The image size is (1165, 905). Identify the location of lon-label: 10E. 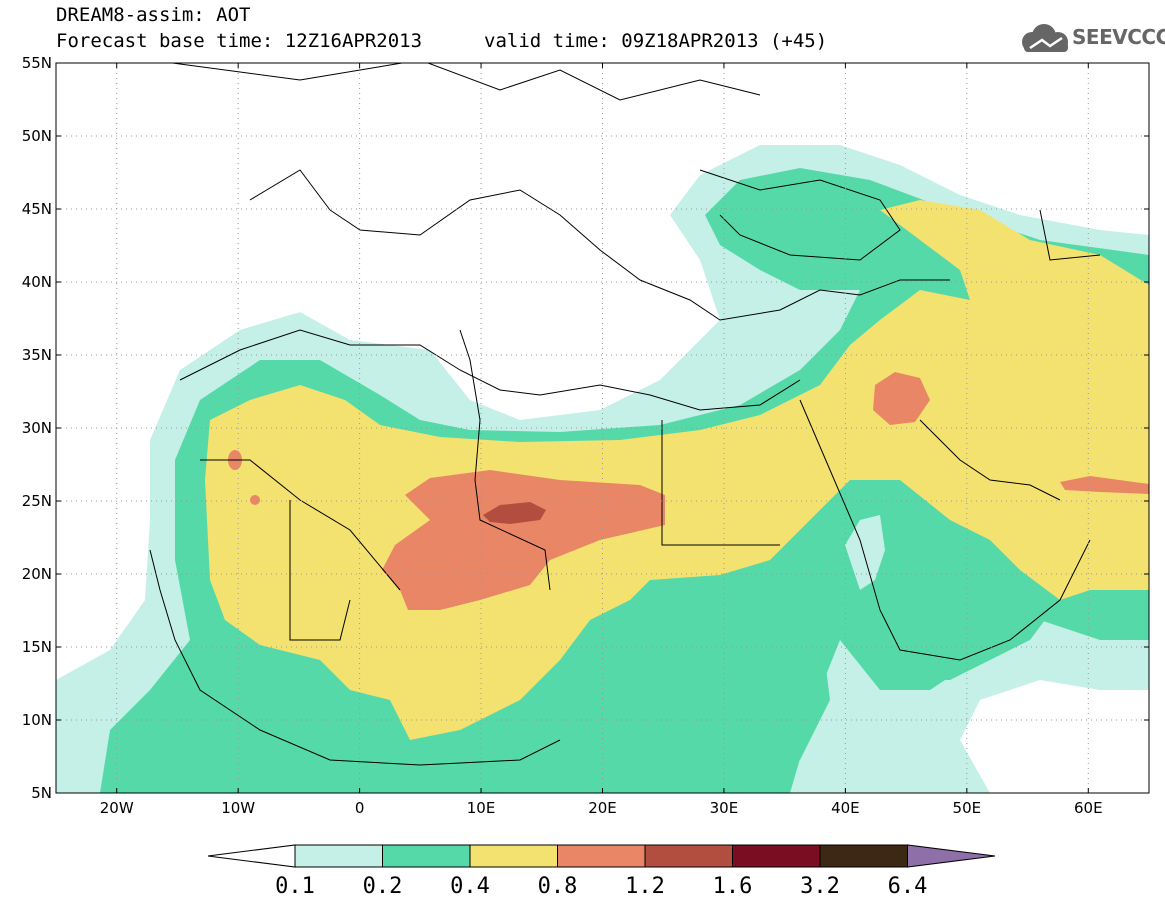
(481, 808).